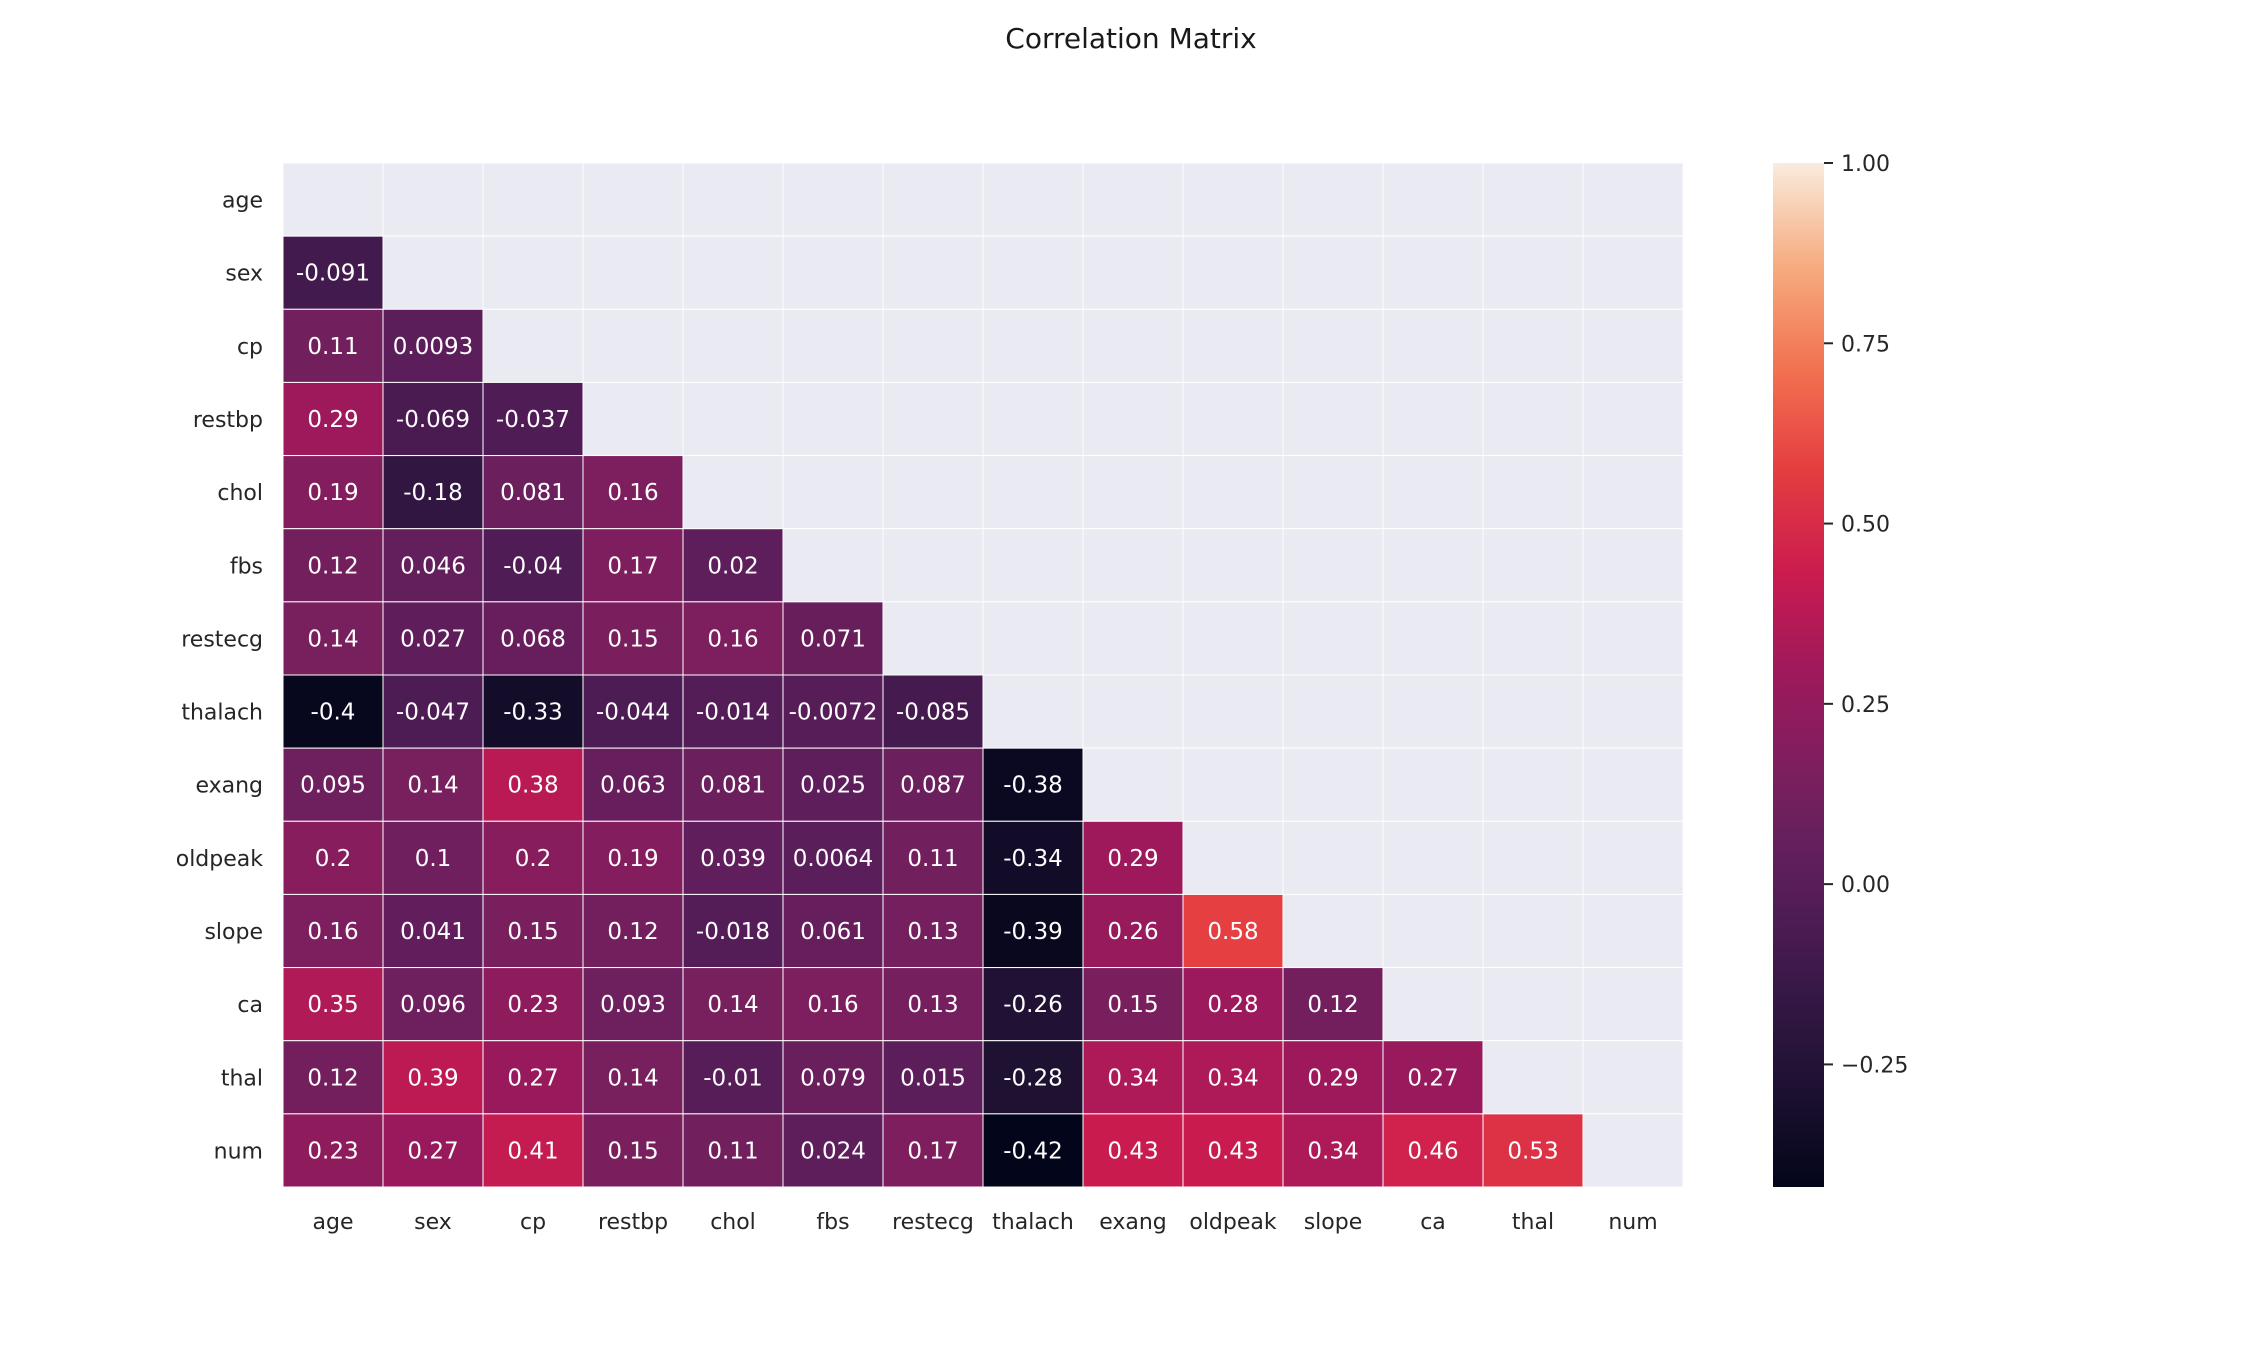  Describe the element at coordinates (533, 493) in the screenshot. I see `cell-value-chol-cp: 0.081` at that location.